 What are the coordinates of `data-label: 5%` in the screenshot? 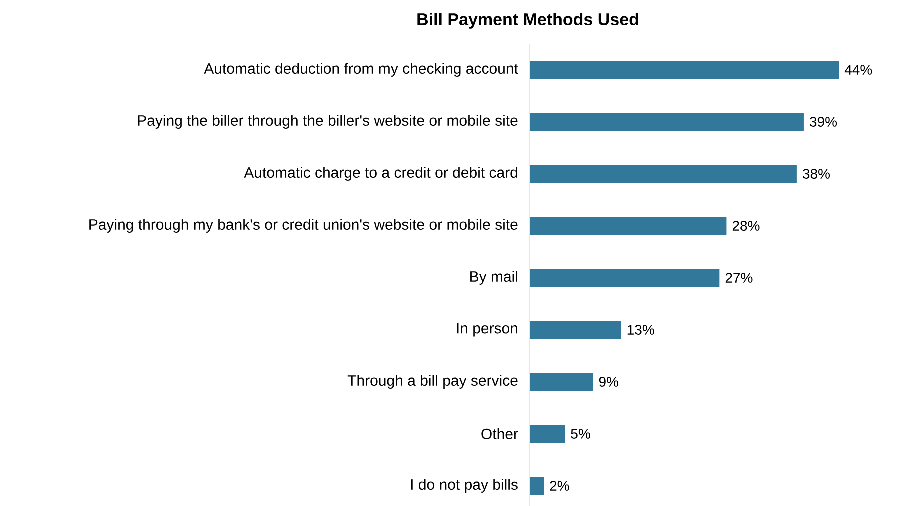 It's located at (580, 434).